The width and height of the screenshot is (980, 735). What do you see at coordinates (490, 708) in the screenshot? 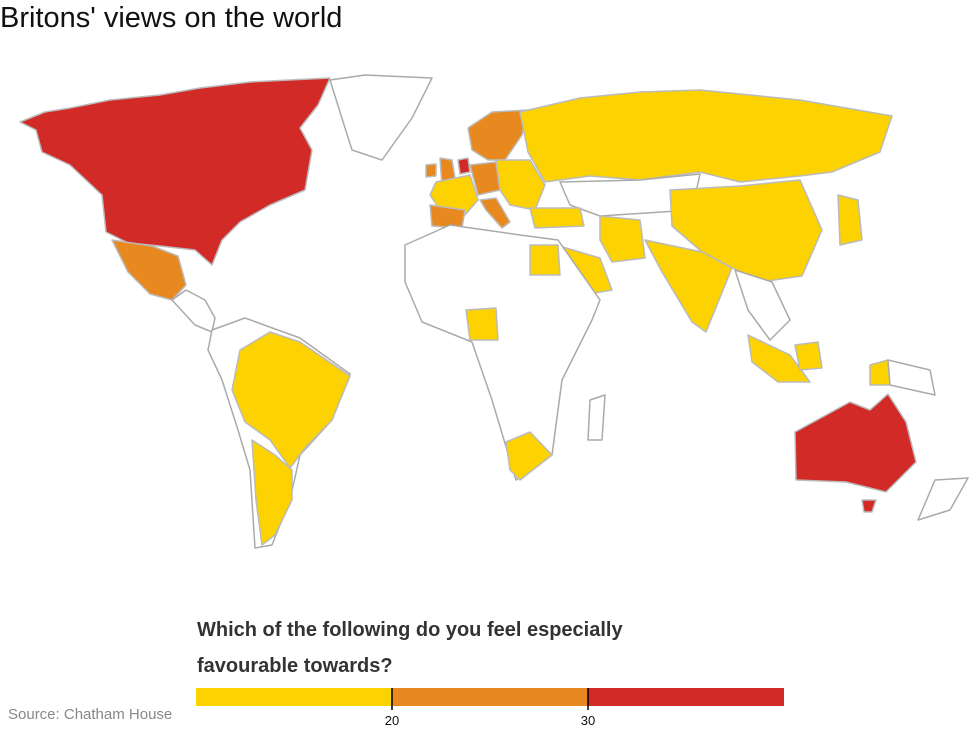
I see `legend: 20 30` at bounding box center [490, 708].